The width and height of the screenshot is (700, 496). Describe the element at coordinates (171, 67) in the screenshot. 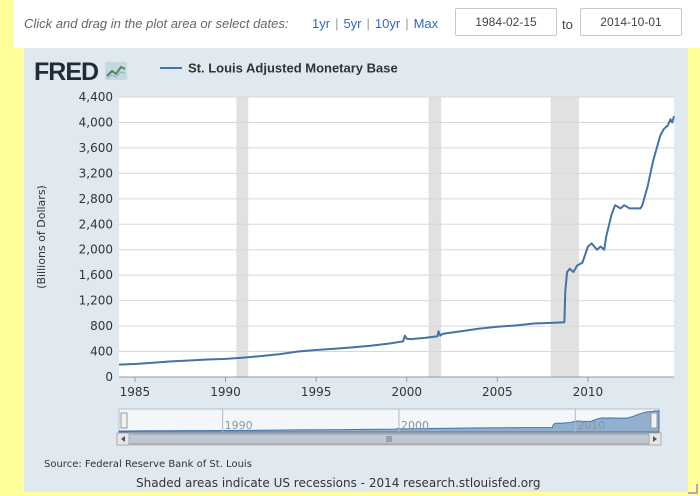

I see `legend-swatch` at that location.